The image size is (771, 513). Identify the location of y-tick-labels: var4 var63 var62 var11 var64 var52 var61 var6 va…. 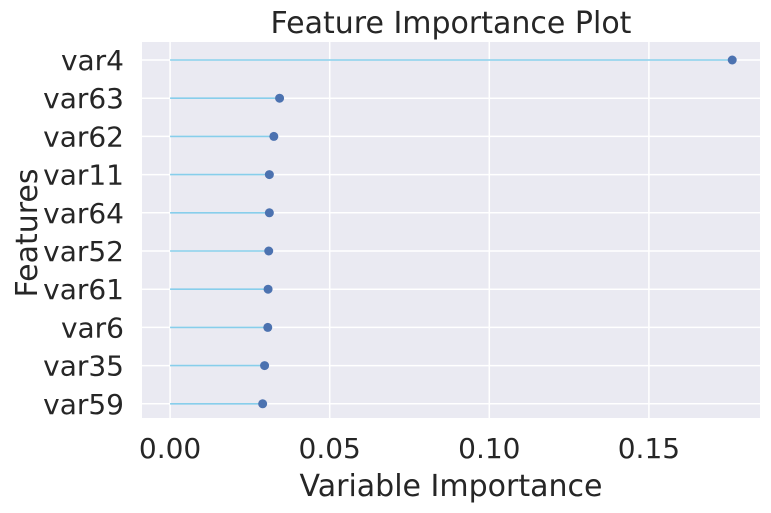
(83, 232).